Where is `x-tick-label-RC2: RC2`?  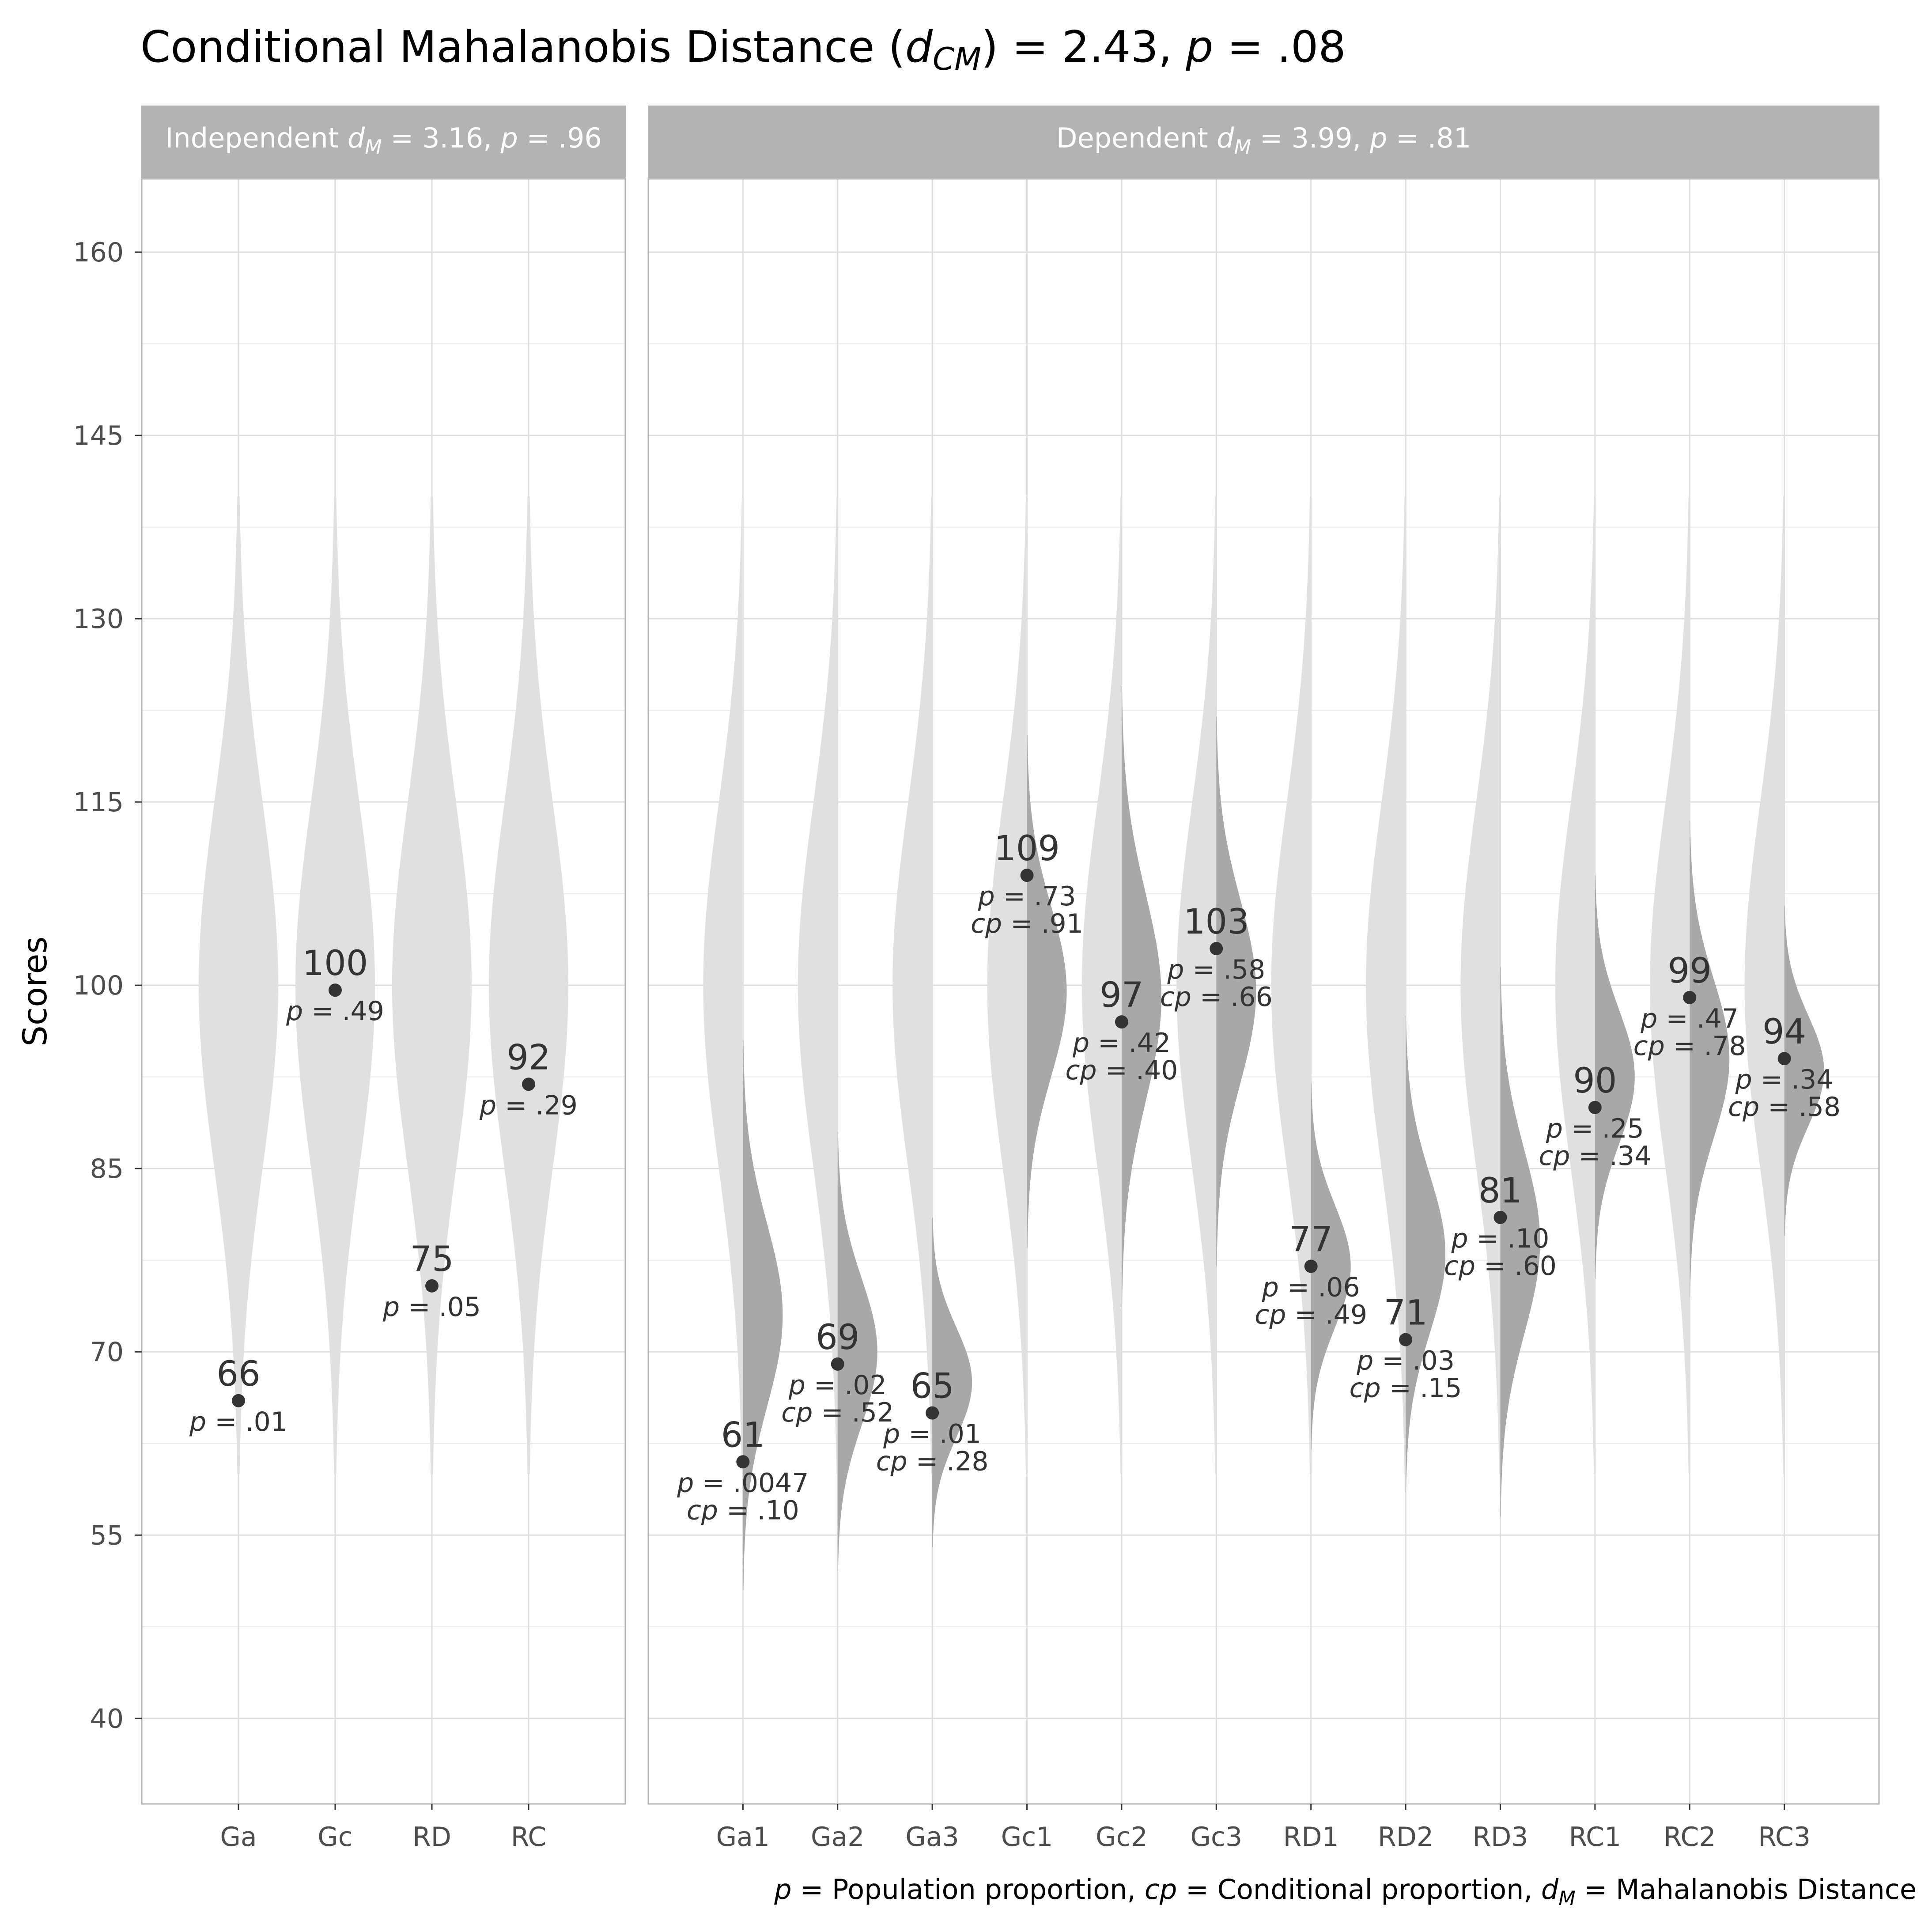 x-tick-label-RC2: RC2 is located at coordinates (1690, 1837).